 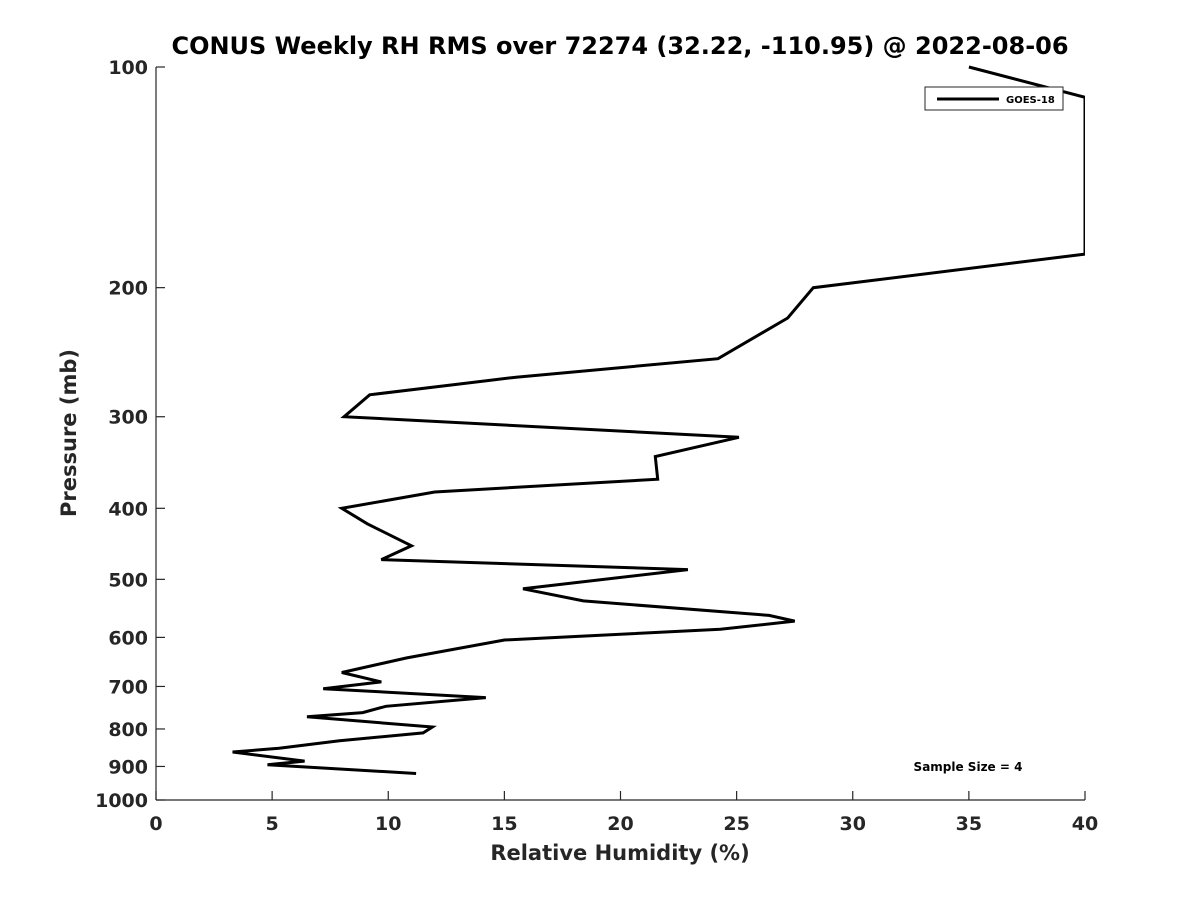 I want to click on y-tick-label: 200, so click(x=128, y=289).